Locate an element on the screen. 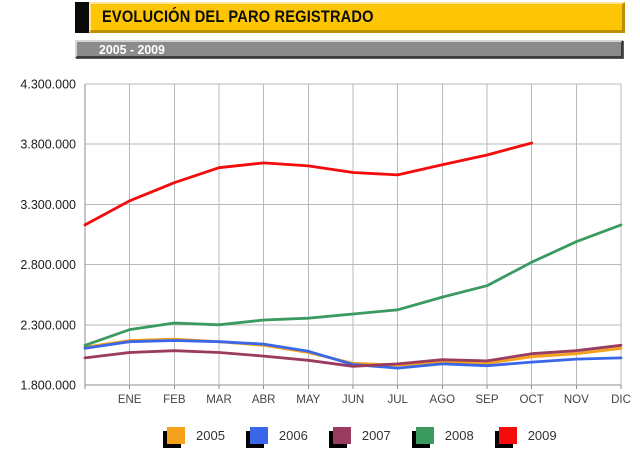  legend-item-2007: 2007 is located at coordinates (361, 435).